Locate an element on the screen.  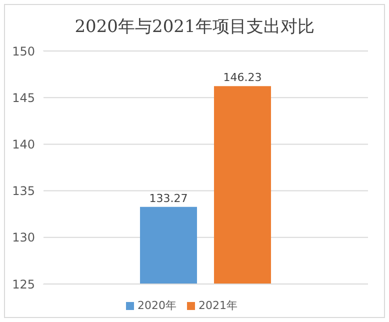
legend-label: 2020年 is located at coordinates (157, 305).